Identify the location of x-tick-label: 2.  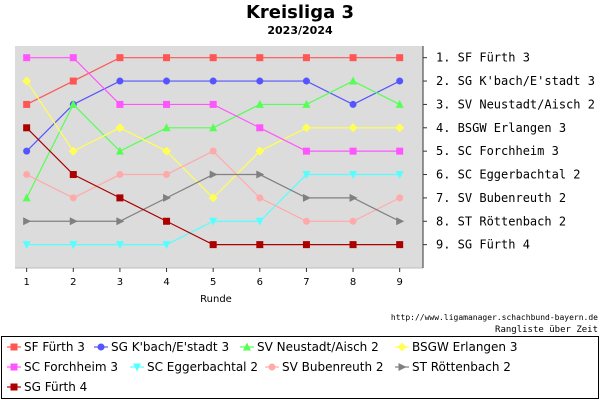
(73, 282).